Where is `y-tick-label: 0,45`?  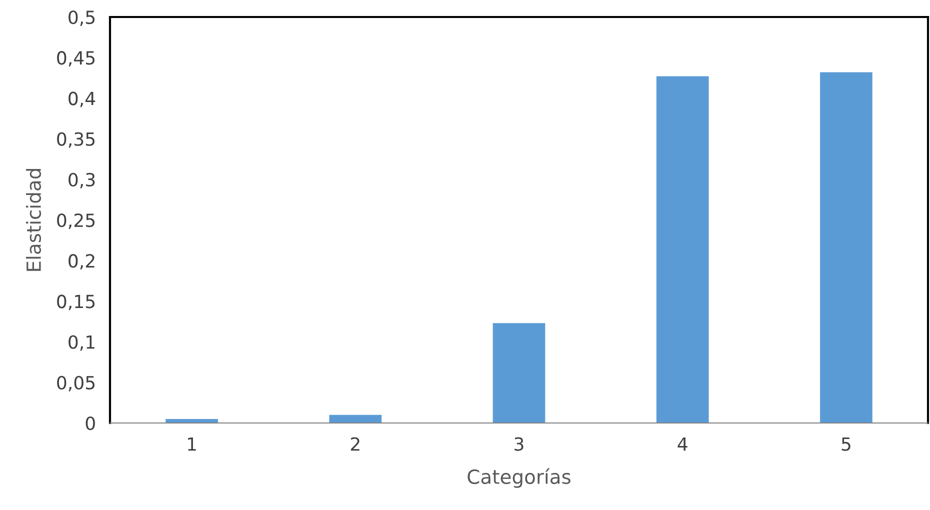
y-tick-label: 0,45 is located at coordinates (76, 59).